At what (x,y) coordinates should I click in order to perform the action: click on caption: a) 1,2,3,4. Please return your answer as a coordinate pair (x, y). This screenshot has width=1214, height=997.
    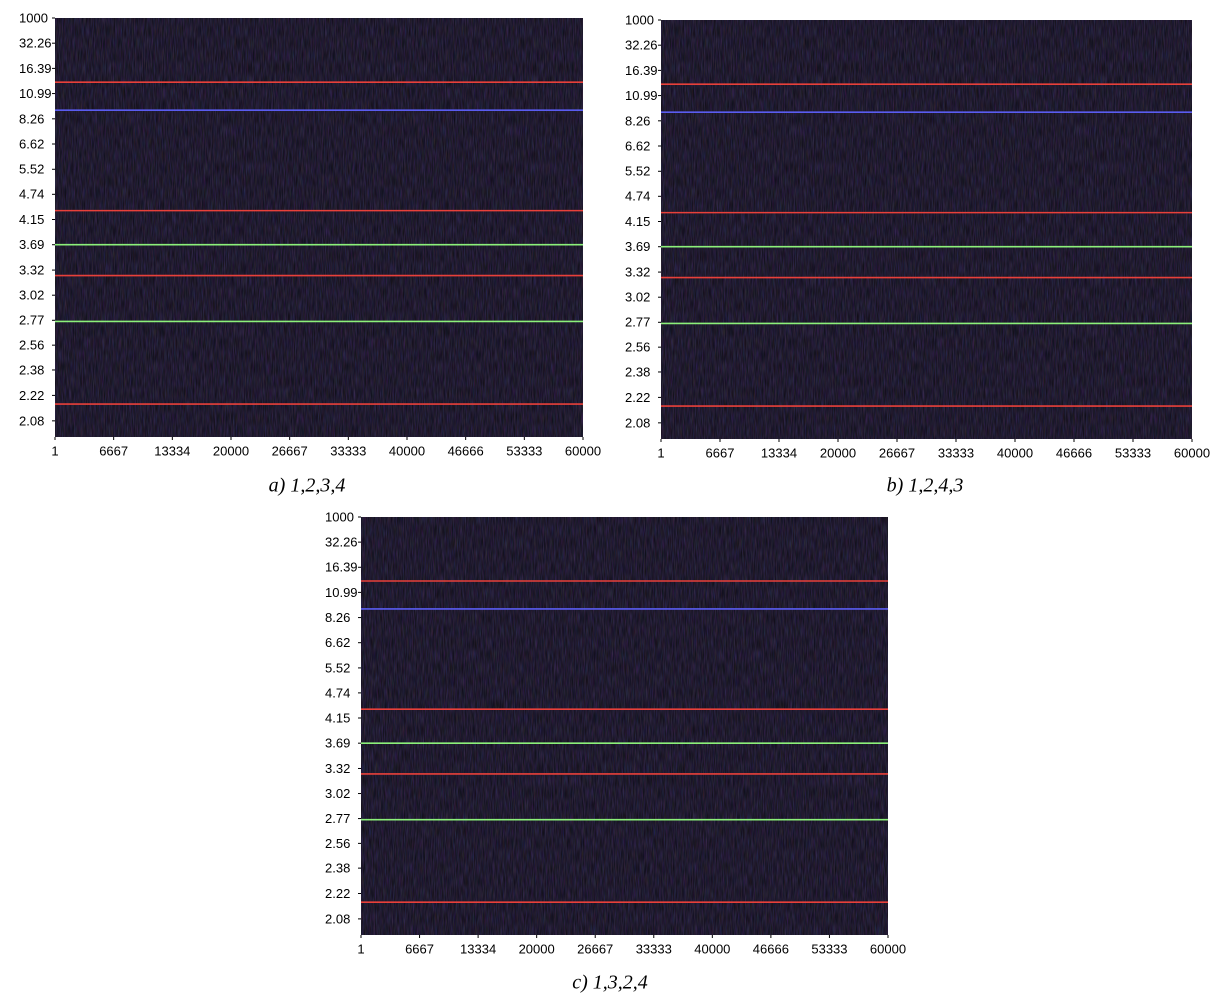
    Looking at the image, I should click on (307, 486).